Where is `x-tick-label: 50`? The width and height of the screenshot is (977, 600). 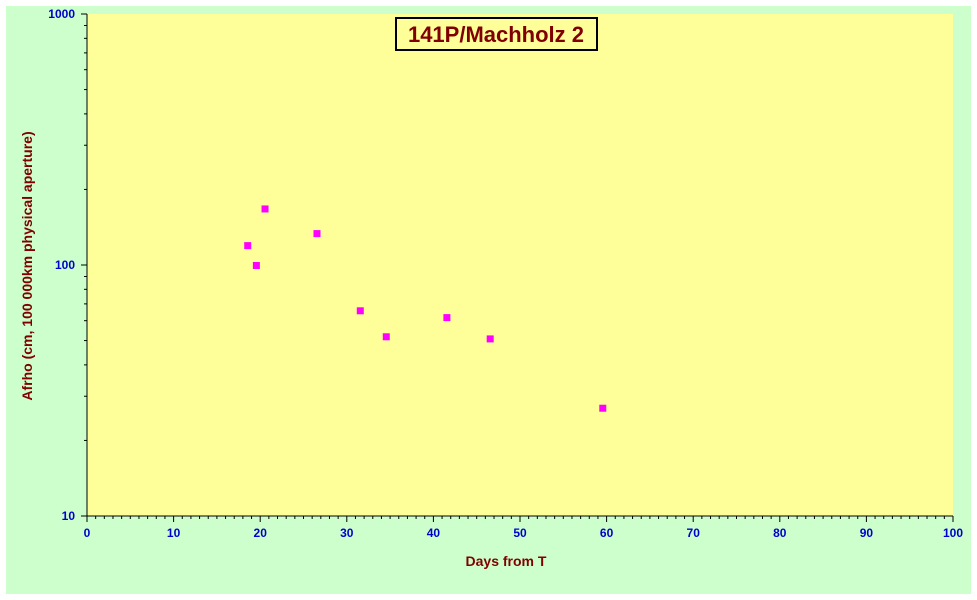
x-tick-label: 50 is located at coordinates (520, 533).